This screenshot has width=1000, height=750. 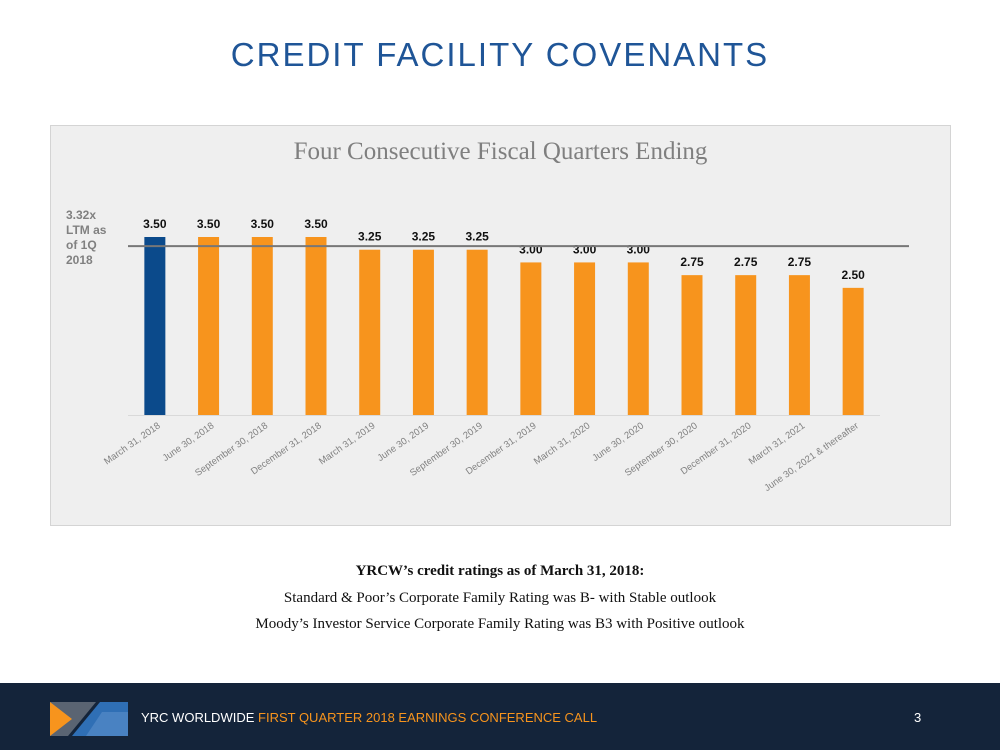 I want to click on category-label: March 31, 2019, so click(x=347, y=443).